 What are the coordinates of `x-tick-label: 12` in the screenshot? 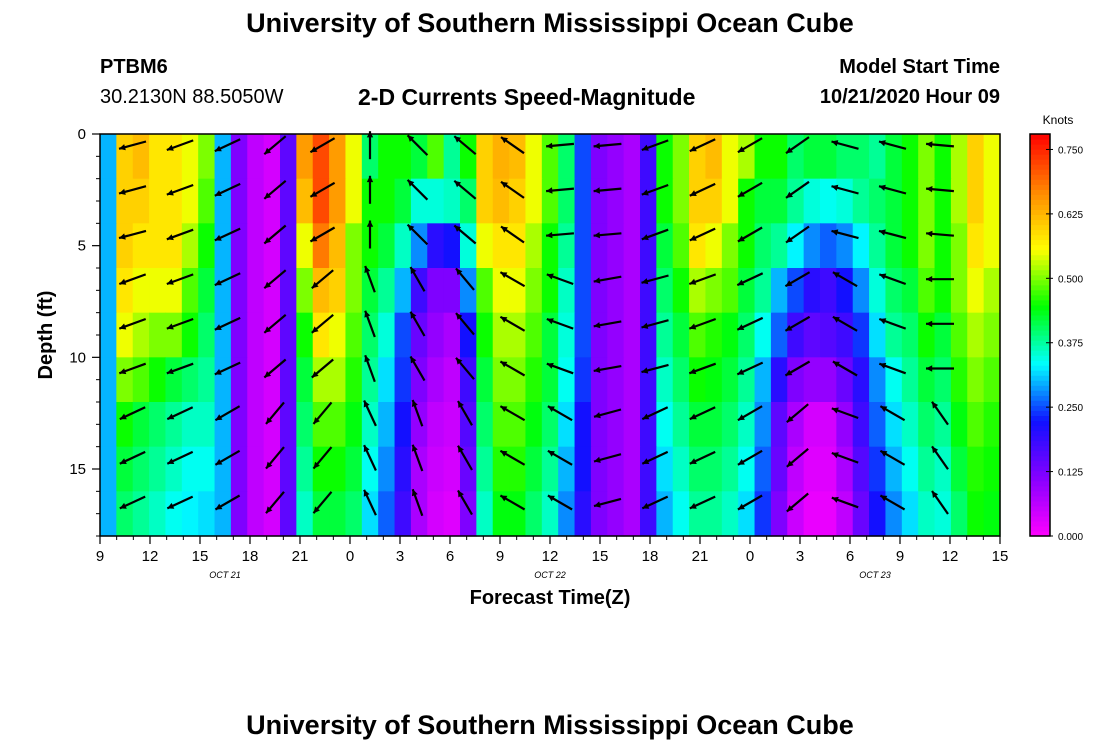 It's located at (950, 556).